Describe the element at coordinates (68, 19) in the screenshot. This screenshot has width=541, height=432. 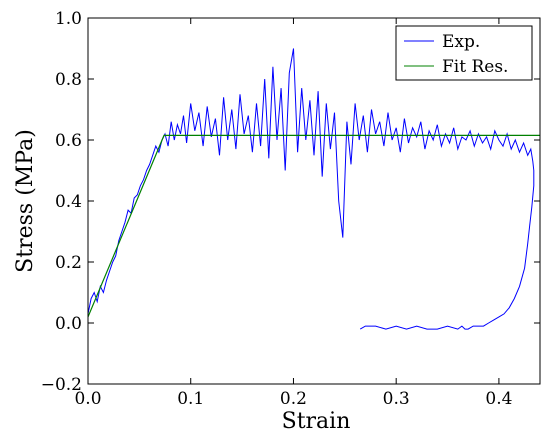
I see `y-tick-label: 1.0` at that location.